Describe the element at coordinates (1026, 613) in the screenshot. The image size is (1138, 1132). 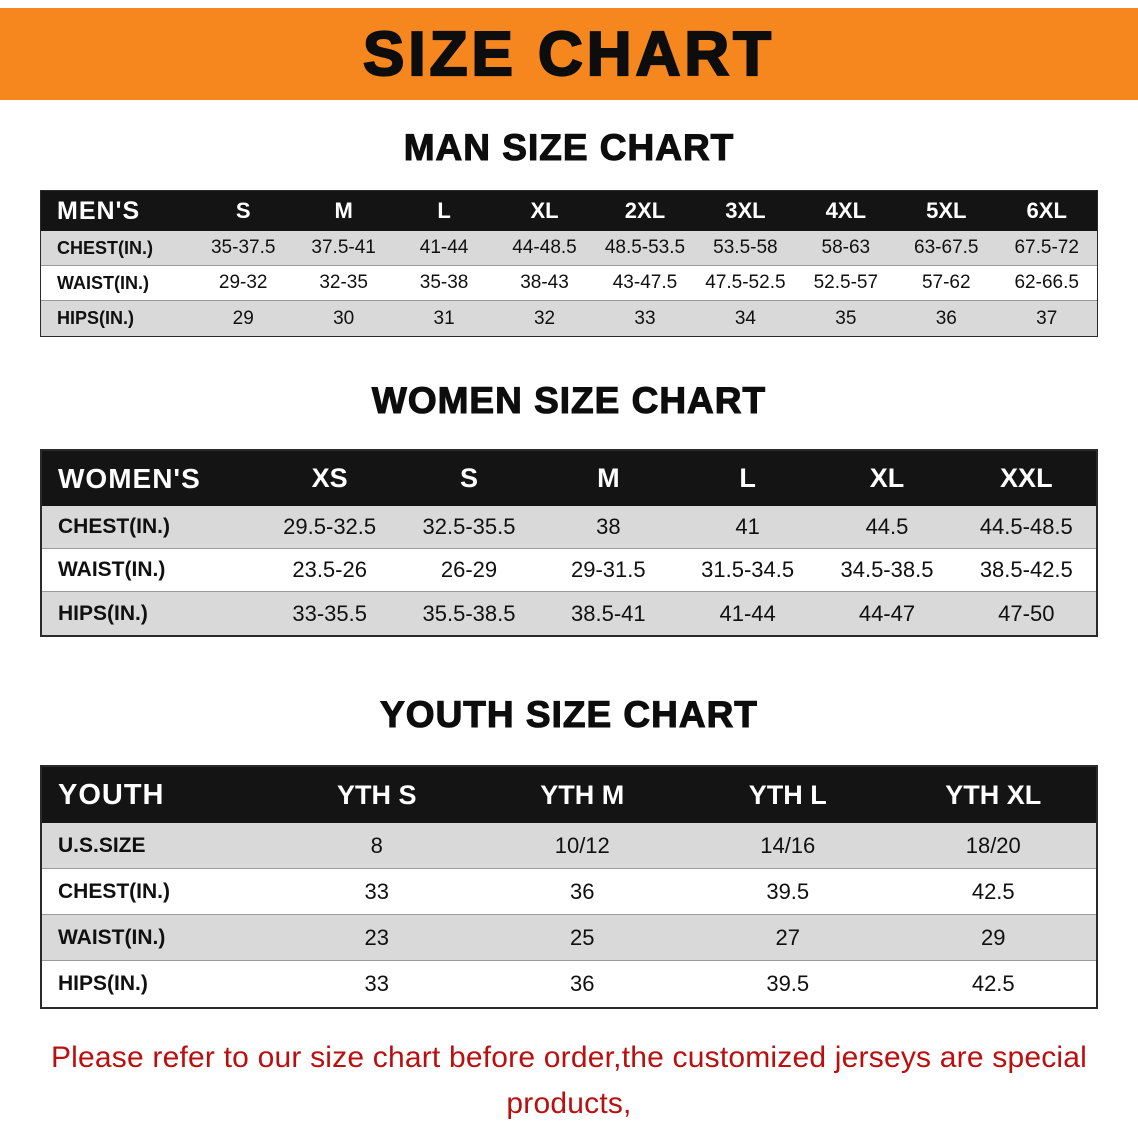
I see `value-cell: 47-50` at that location.